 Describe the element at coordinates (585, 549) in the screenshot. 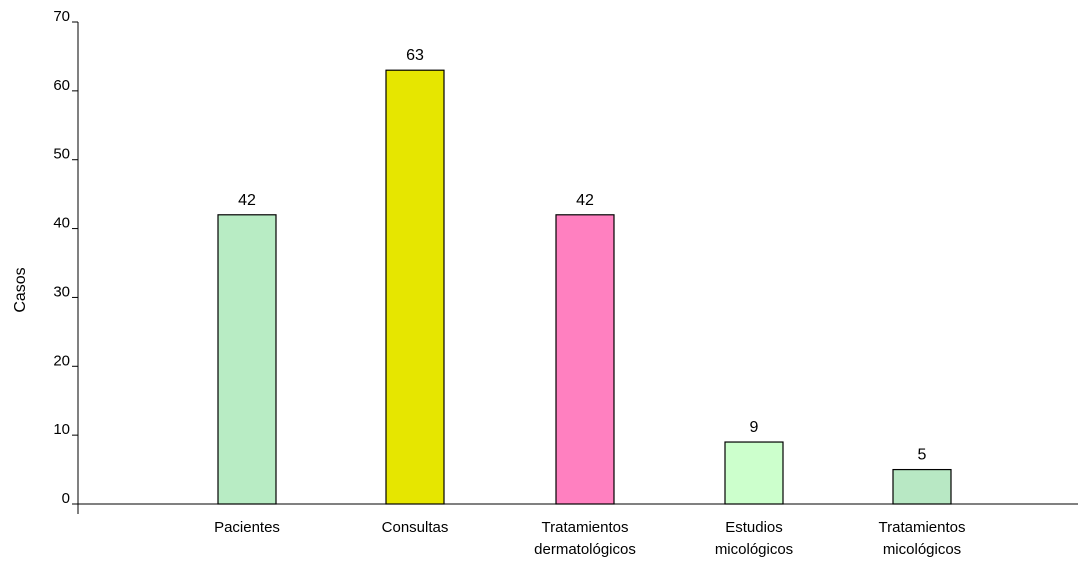

I see `category-label: dermatológicos` at that location.